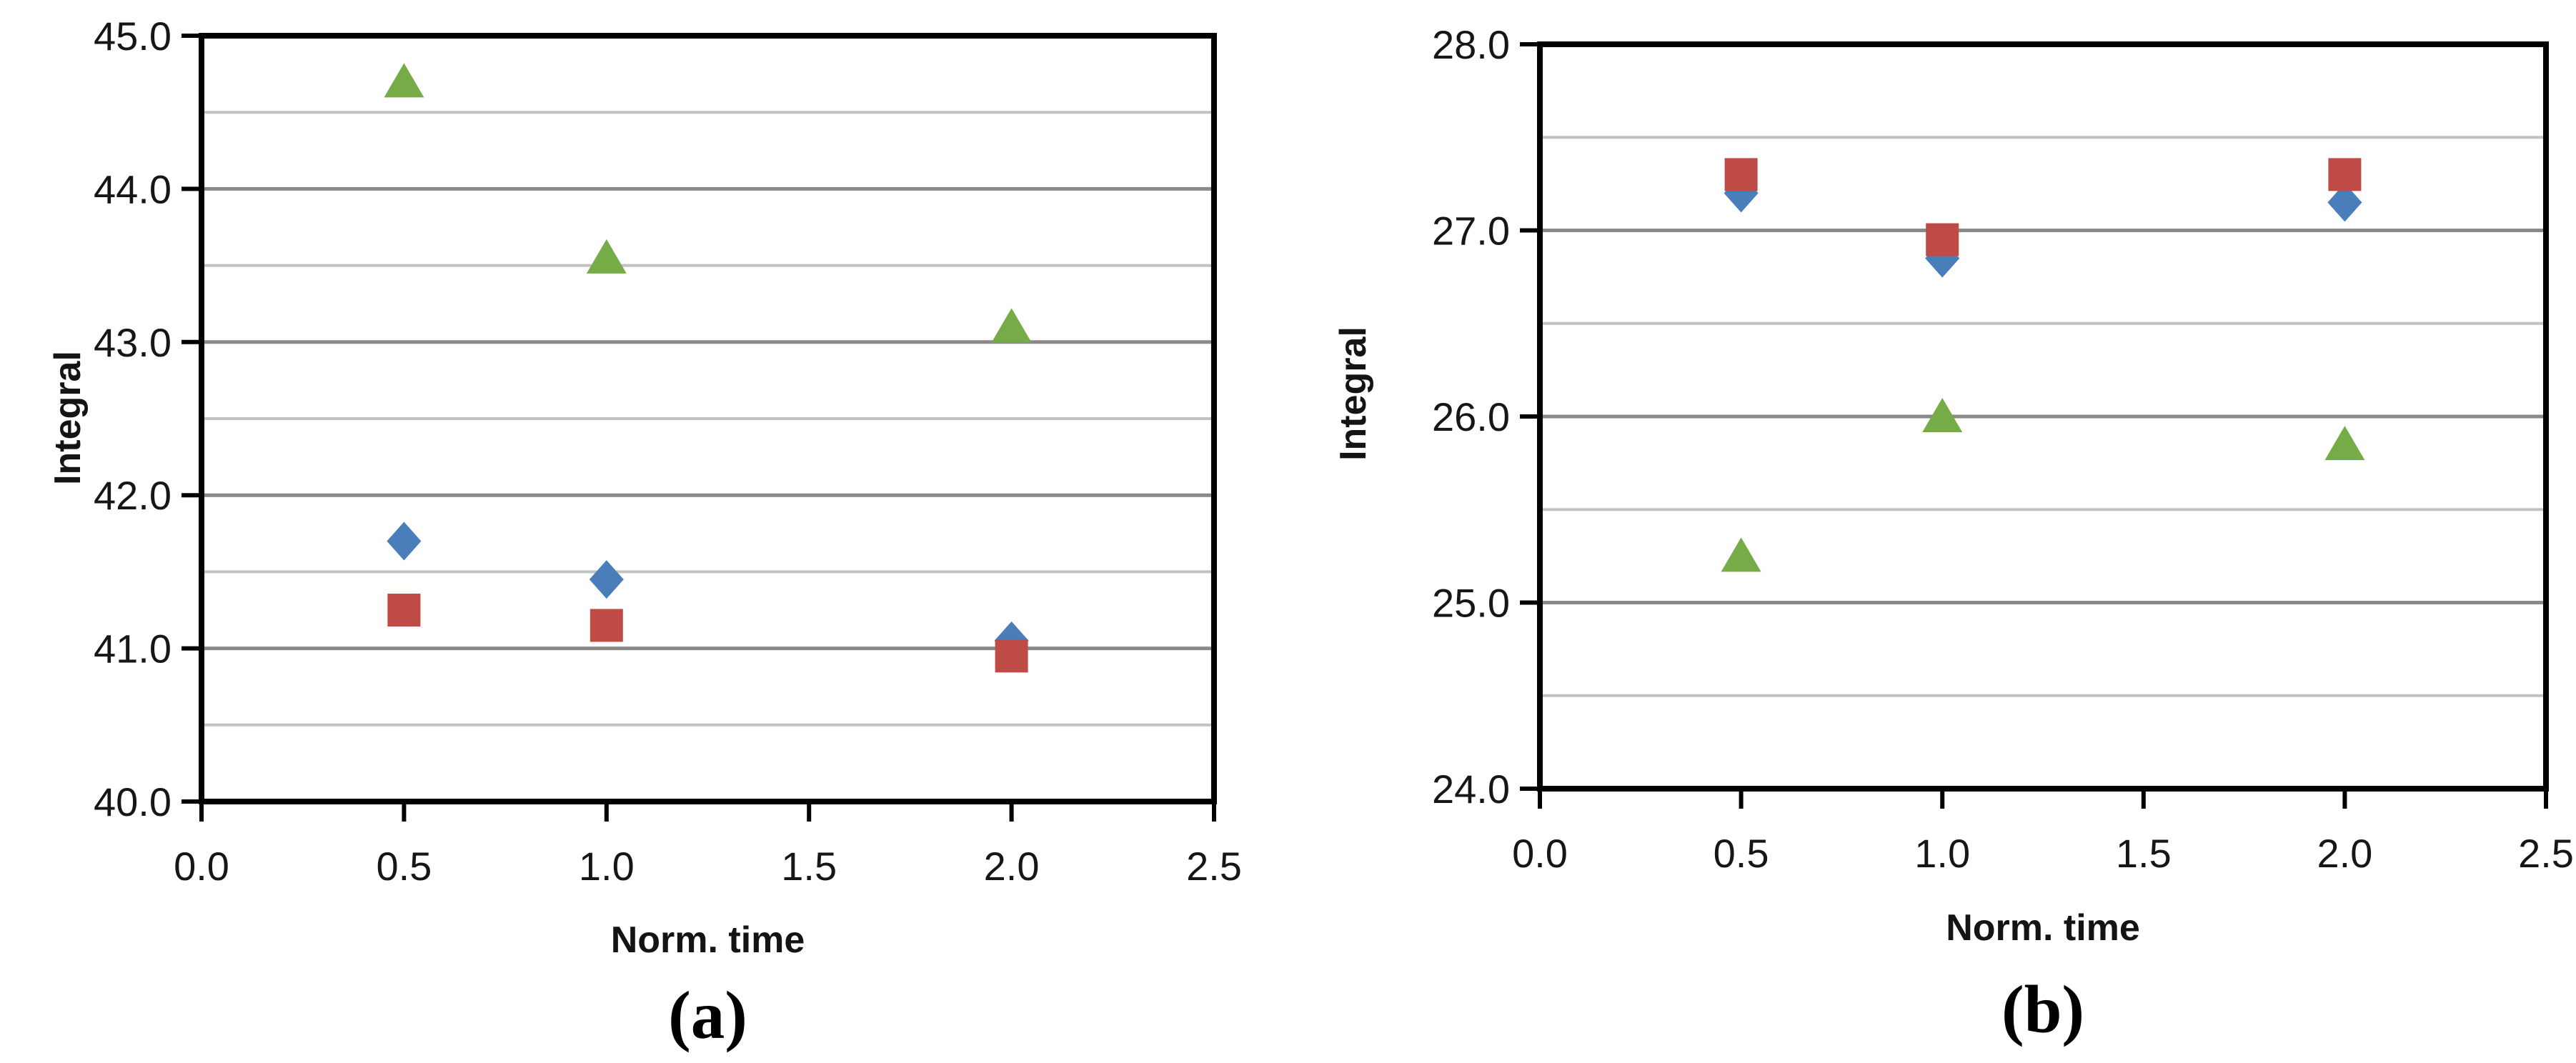  What do you see at coordinates (1471, 44) in the screenshot?
I see `y-tick-label: 28.0` at bounding box center [1471, 44].